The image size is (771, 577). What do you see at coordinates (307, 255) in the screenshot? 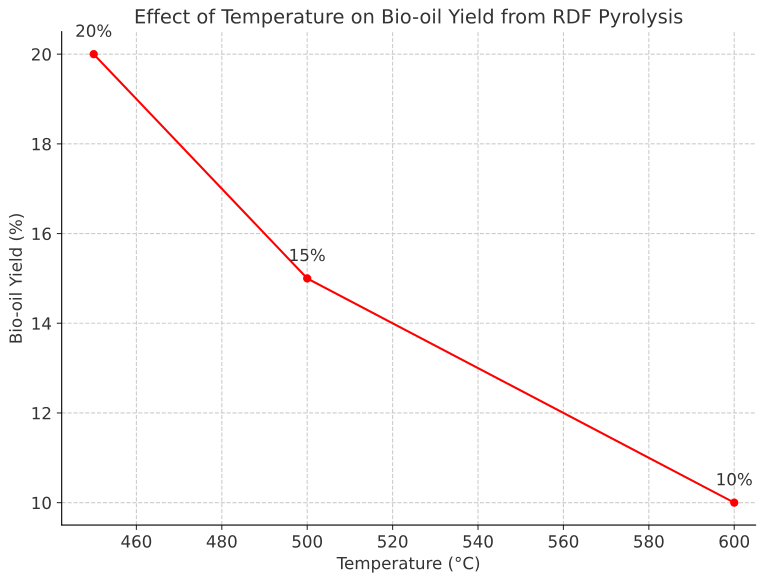
I see `data-label: 15%` at bounding box center [307, 255].